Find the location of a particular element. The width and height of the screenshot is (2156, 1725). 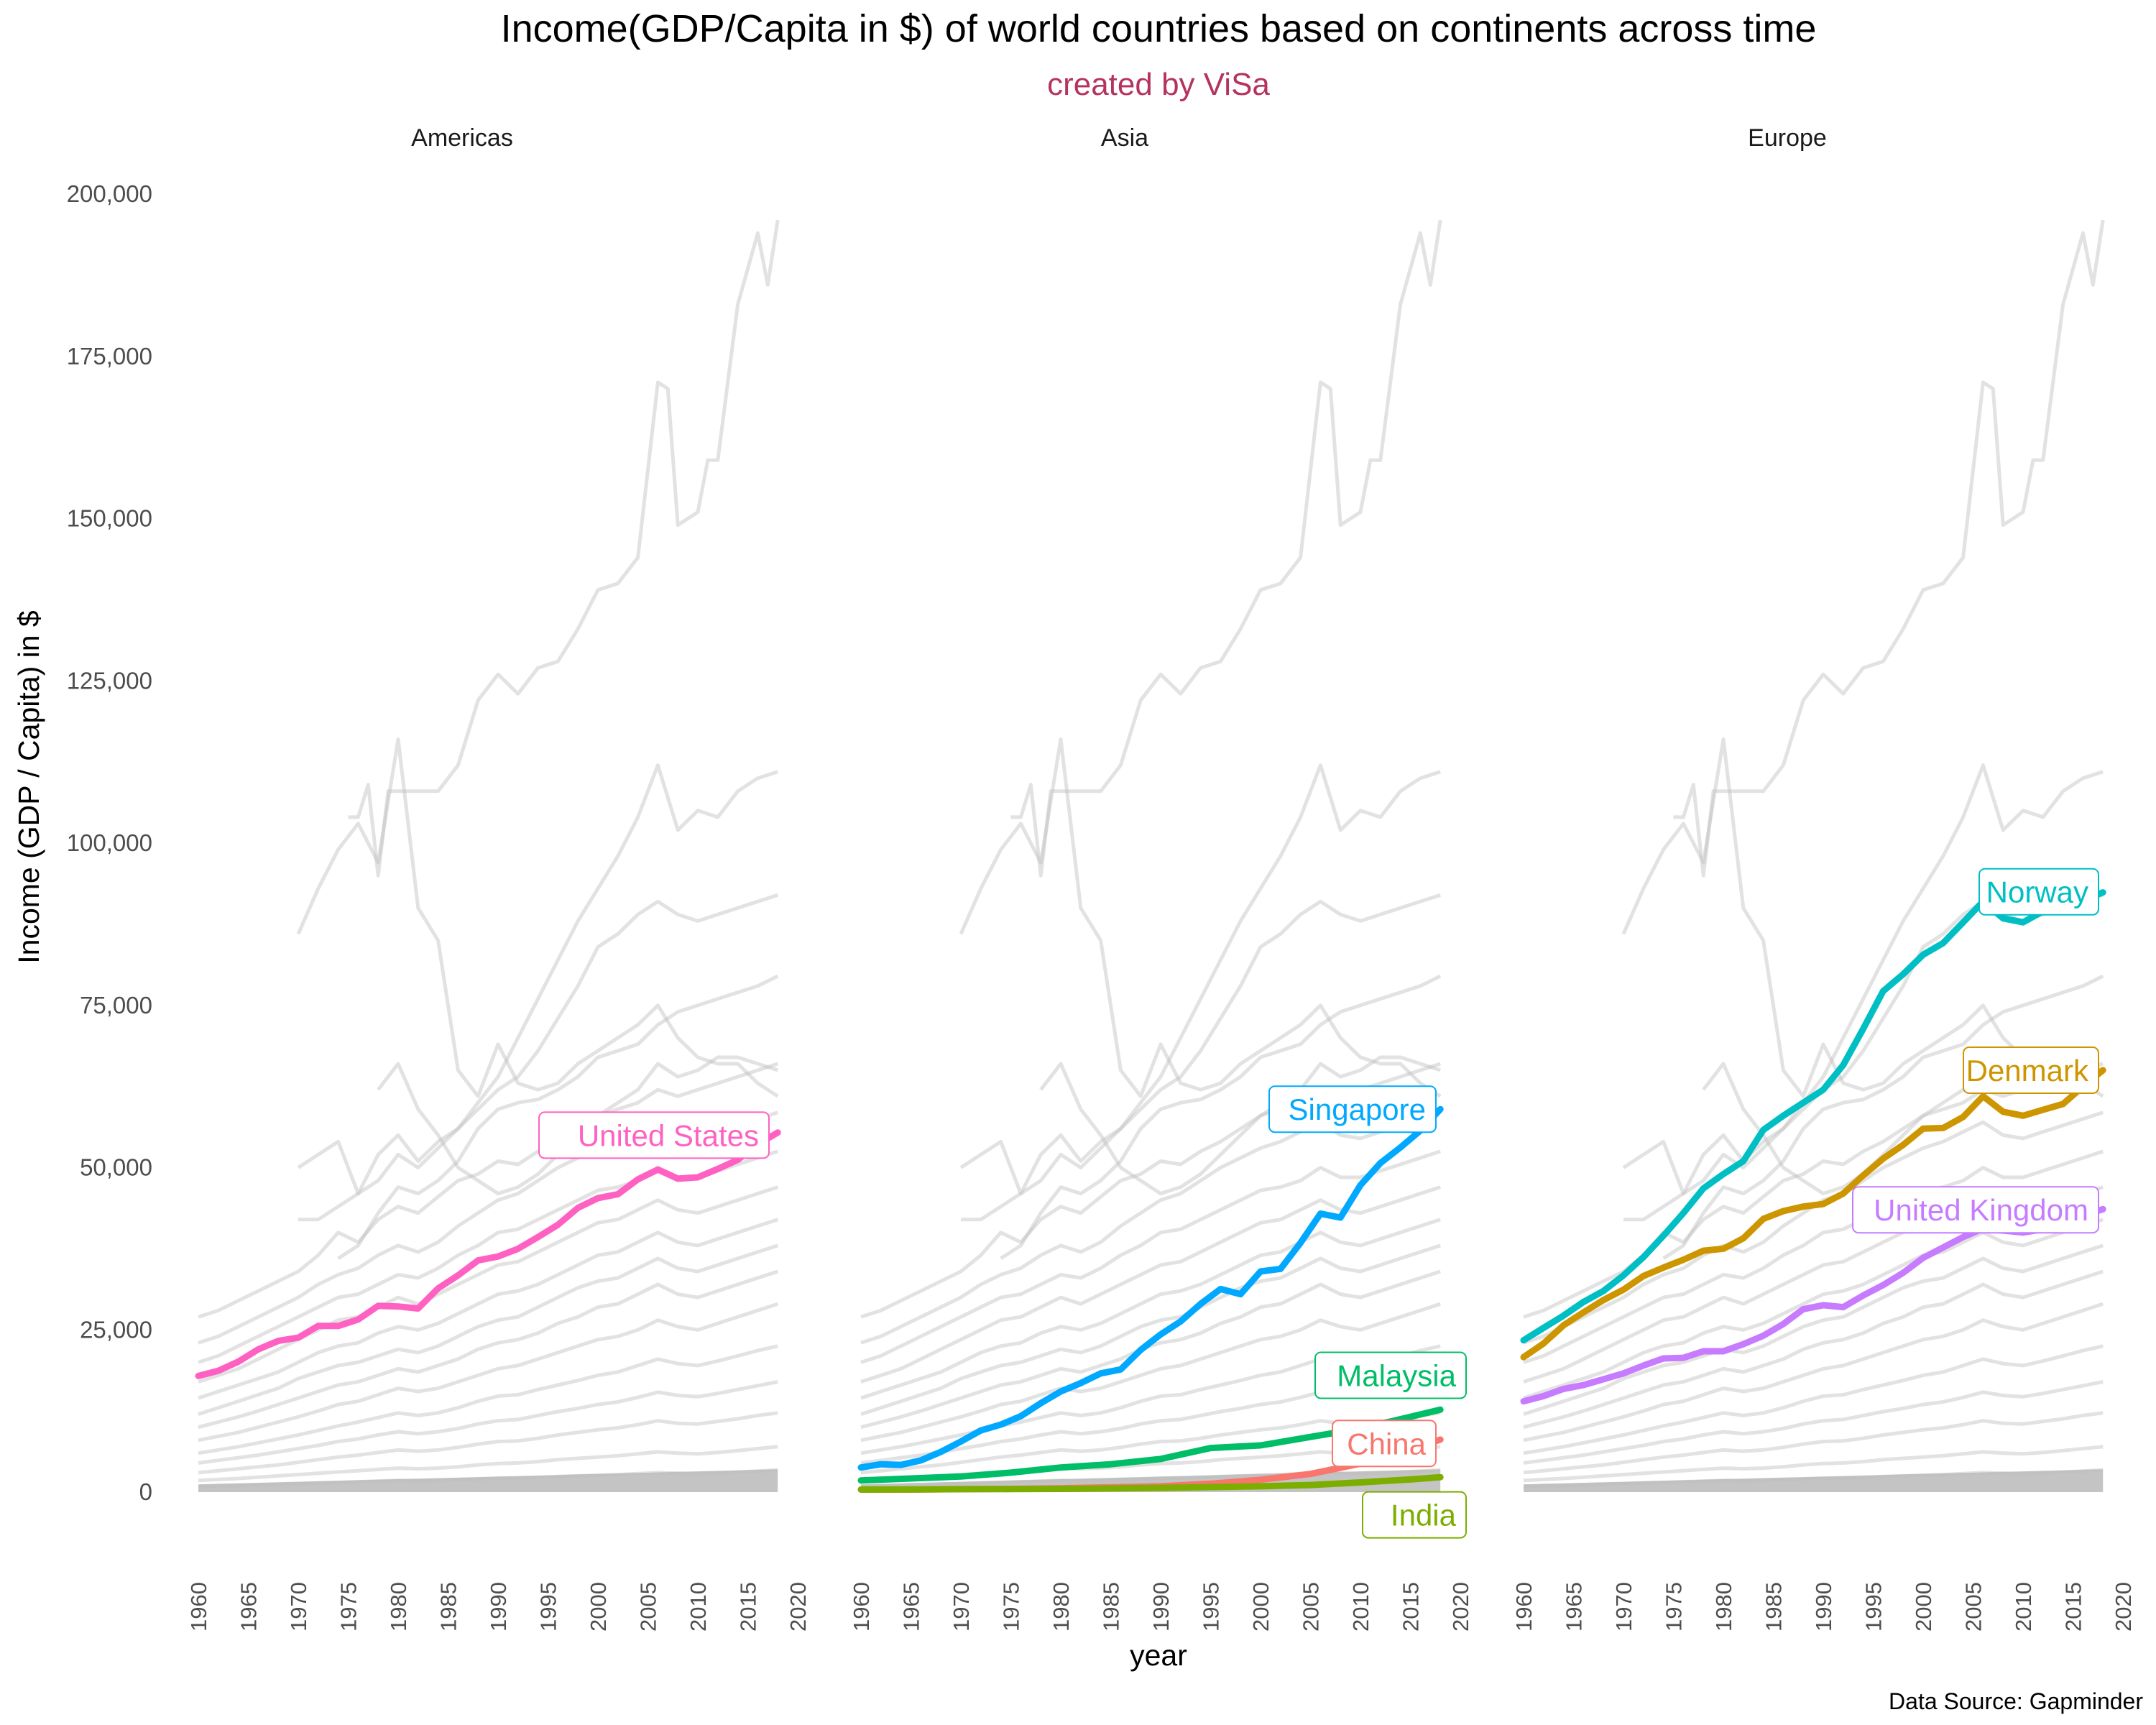

series-line-norway is located at coordinates (1813, 1116).